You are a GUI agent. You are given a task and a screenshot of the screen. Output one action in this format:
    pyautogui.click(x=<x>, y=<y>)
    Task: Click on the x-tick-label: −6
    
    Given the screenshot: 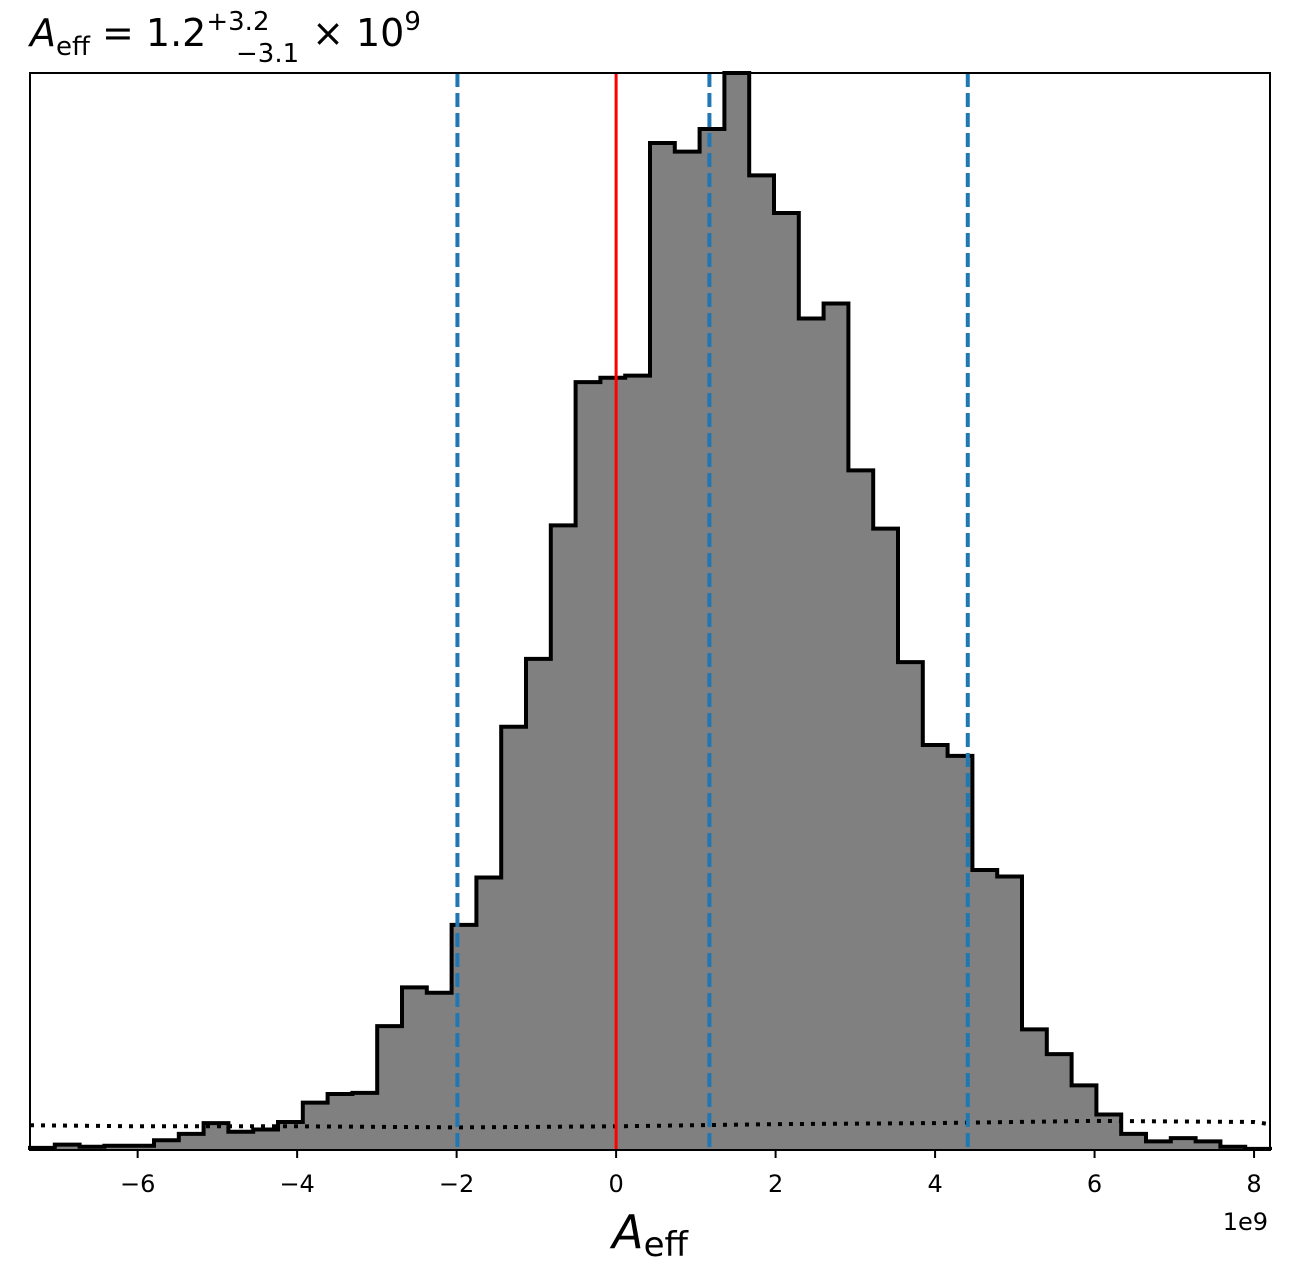 What is the action you would take?
    pyautogui.click(x=137, y=1184)
    